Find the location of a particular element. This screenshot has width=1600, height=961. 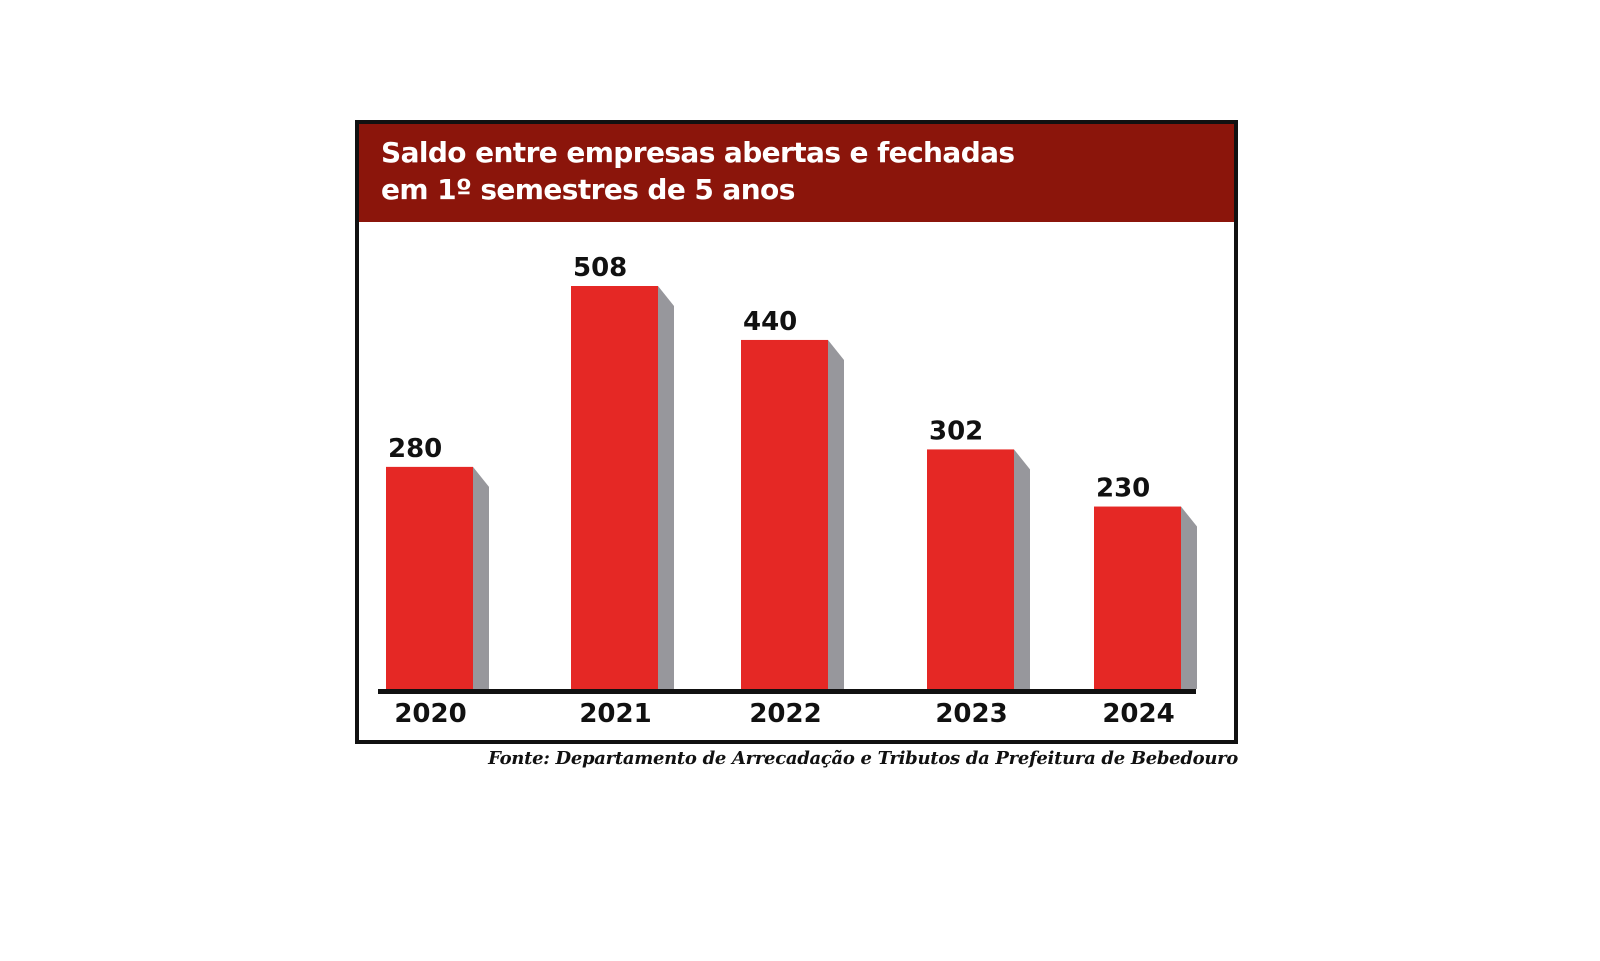

value-label-2022: 440 is located at coordinates (770, 322).